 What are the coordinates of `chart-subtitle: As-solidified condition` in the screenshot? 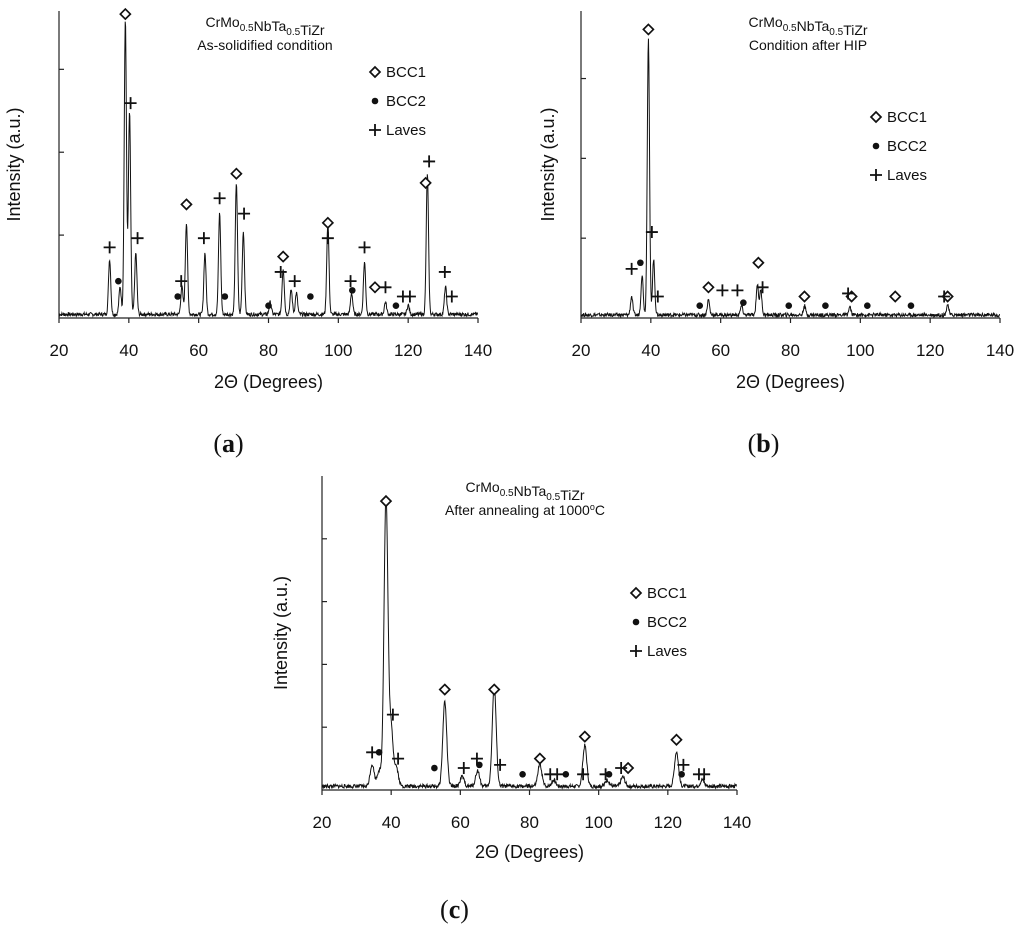 It's located at (264, 45).